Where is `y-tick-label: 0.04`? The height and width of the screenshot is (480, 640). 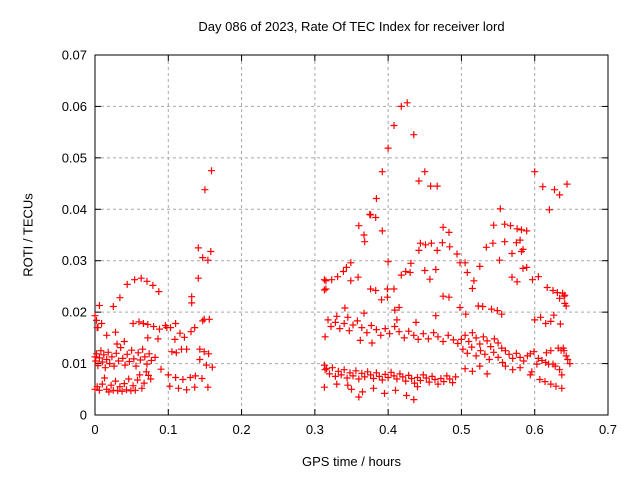
y-tick-label: 0.04 is located at coordinates (74, 209).